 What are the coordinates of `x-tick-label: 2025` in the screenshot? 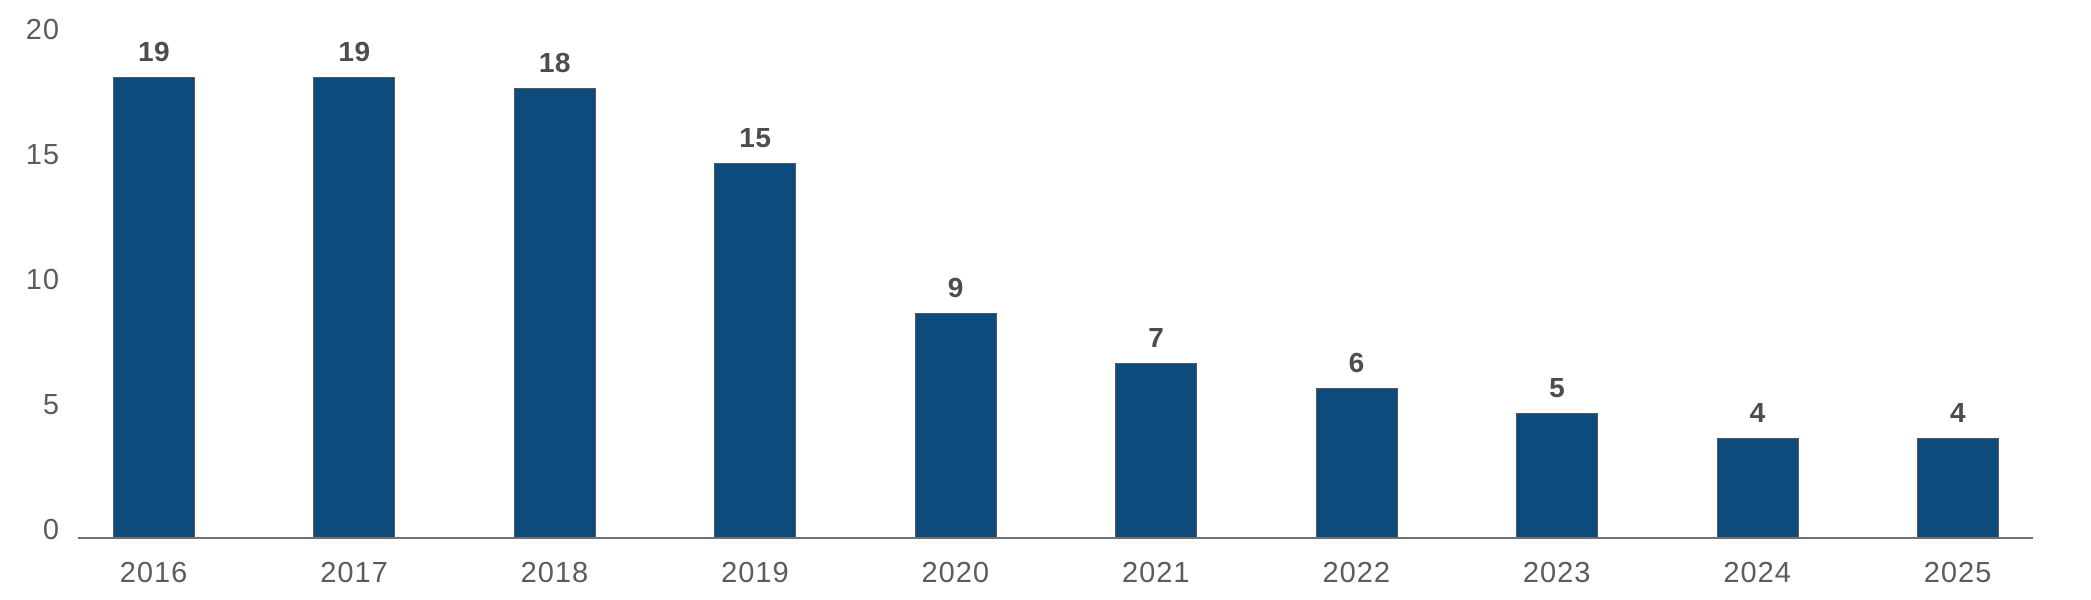 It's located at (1958, 573).